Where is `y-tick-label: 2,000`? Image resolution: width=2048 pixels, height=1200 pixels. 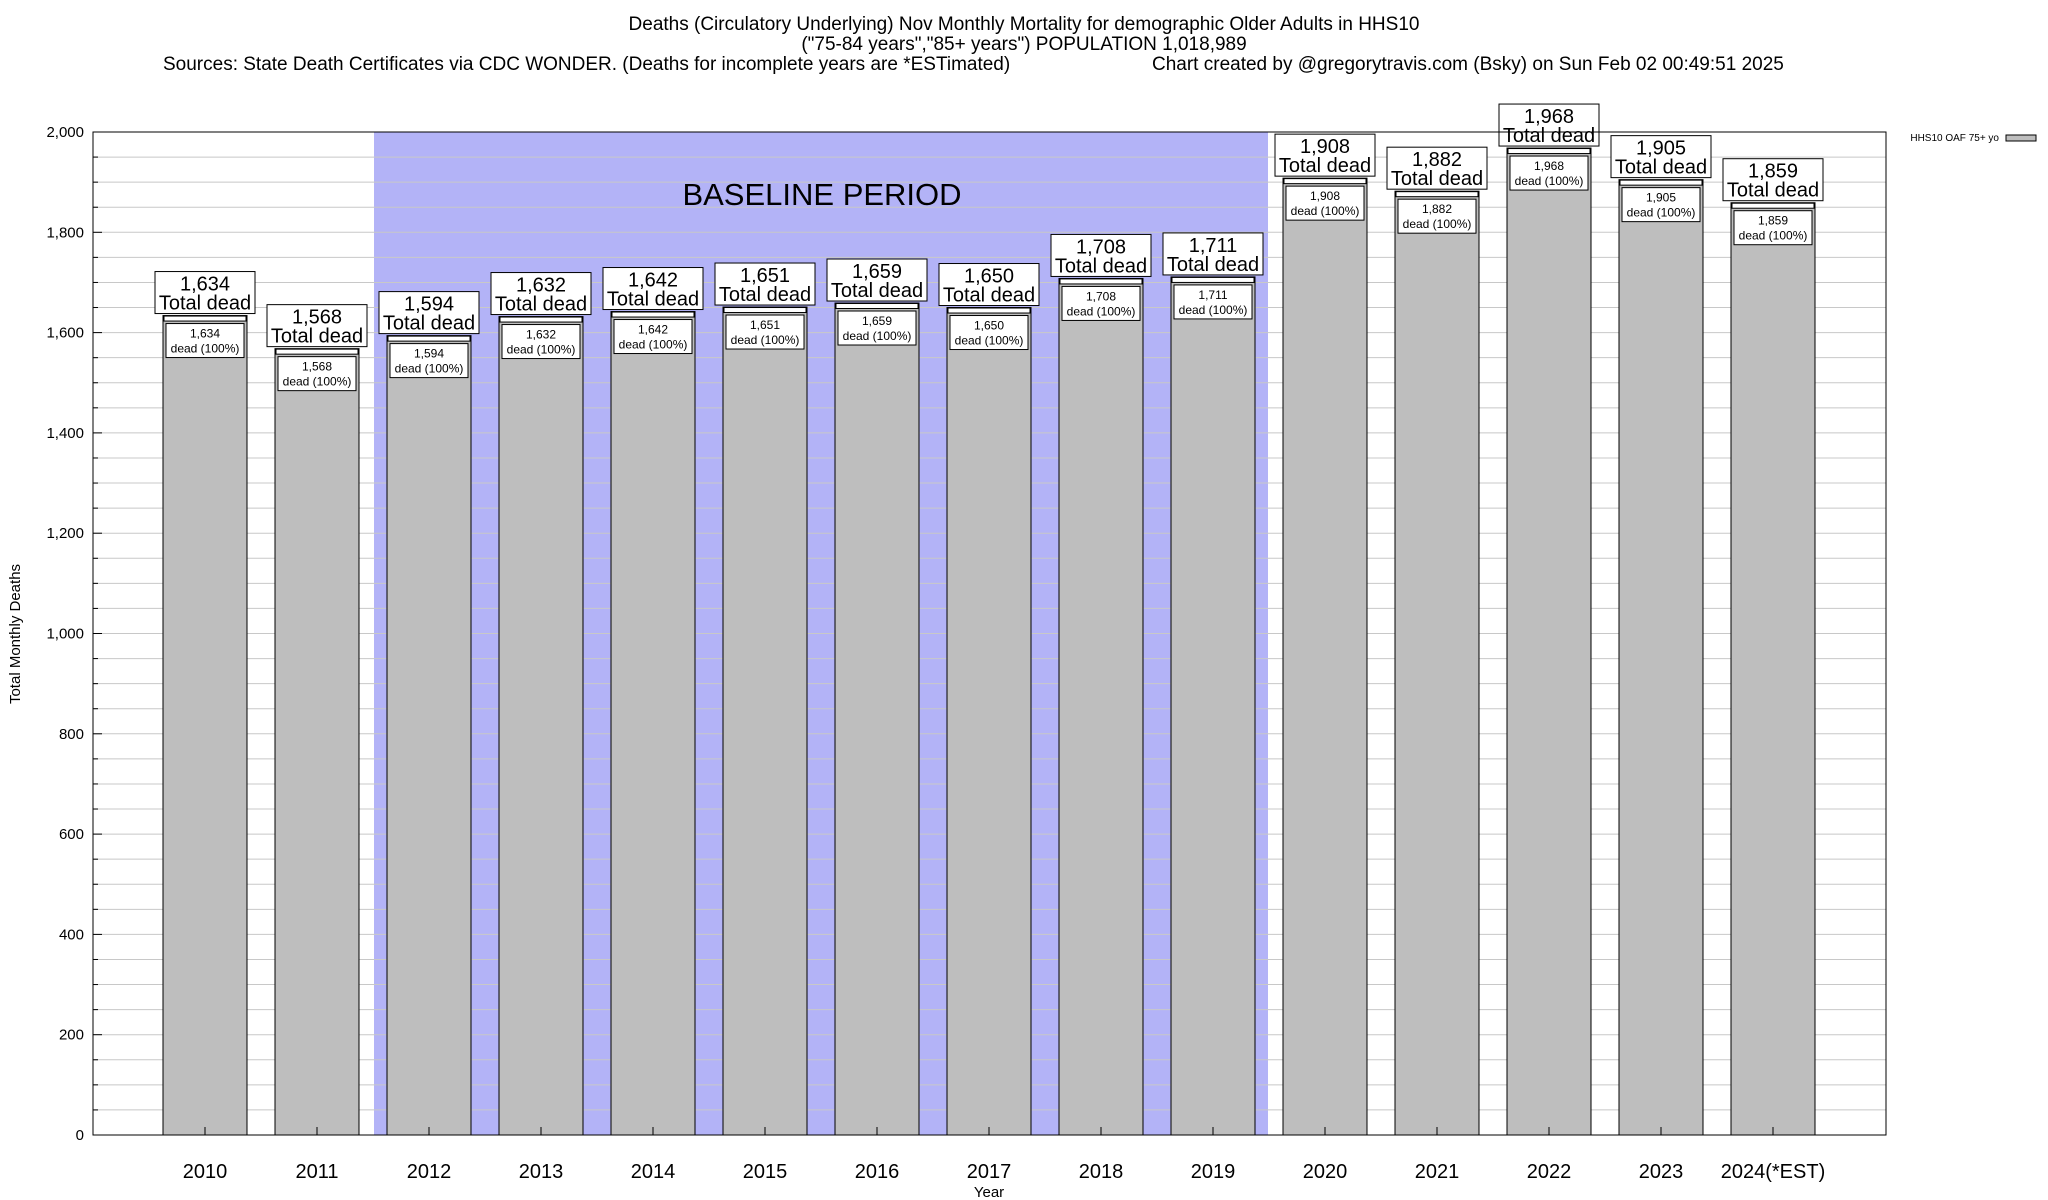 y-tick-label: 2,000 is located at coordinates (65, 132).